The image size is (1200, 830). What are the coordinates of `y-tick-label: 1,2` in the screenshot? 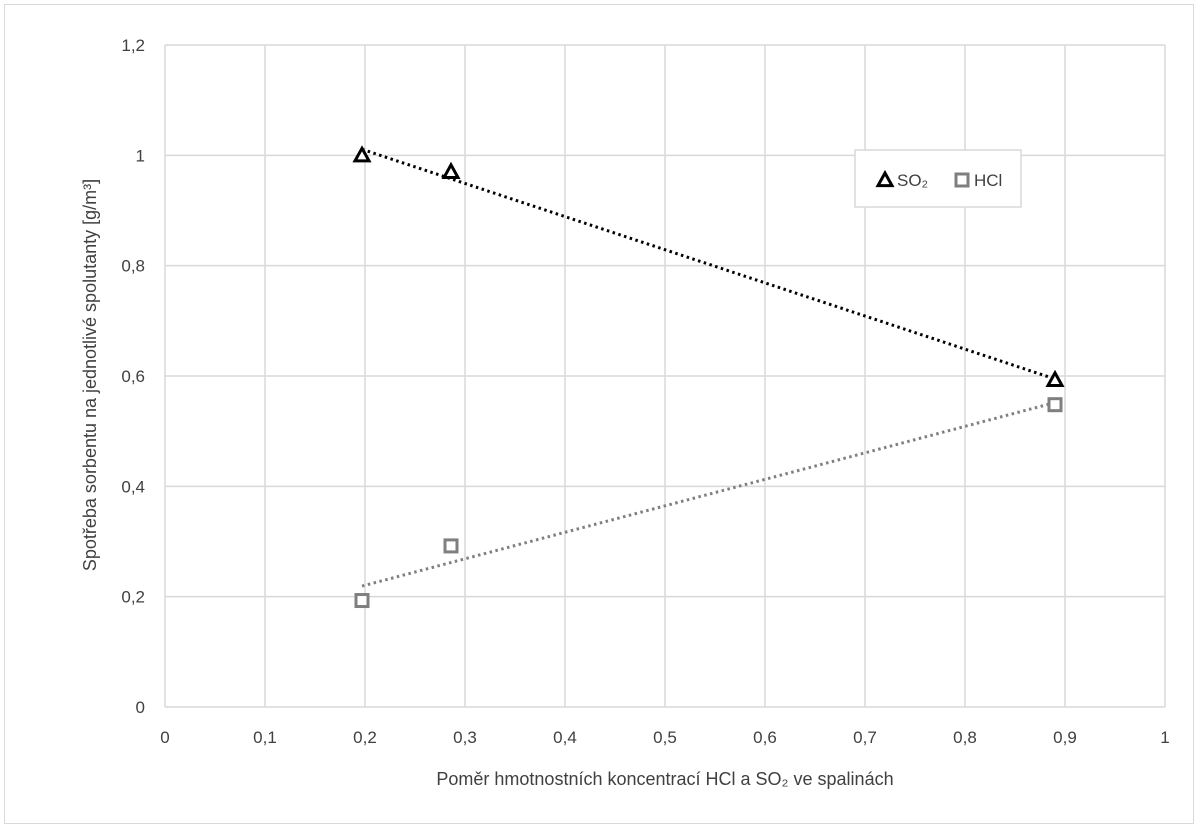 It's located at (133, 45).